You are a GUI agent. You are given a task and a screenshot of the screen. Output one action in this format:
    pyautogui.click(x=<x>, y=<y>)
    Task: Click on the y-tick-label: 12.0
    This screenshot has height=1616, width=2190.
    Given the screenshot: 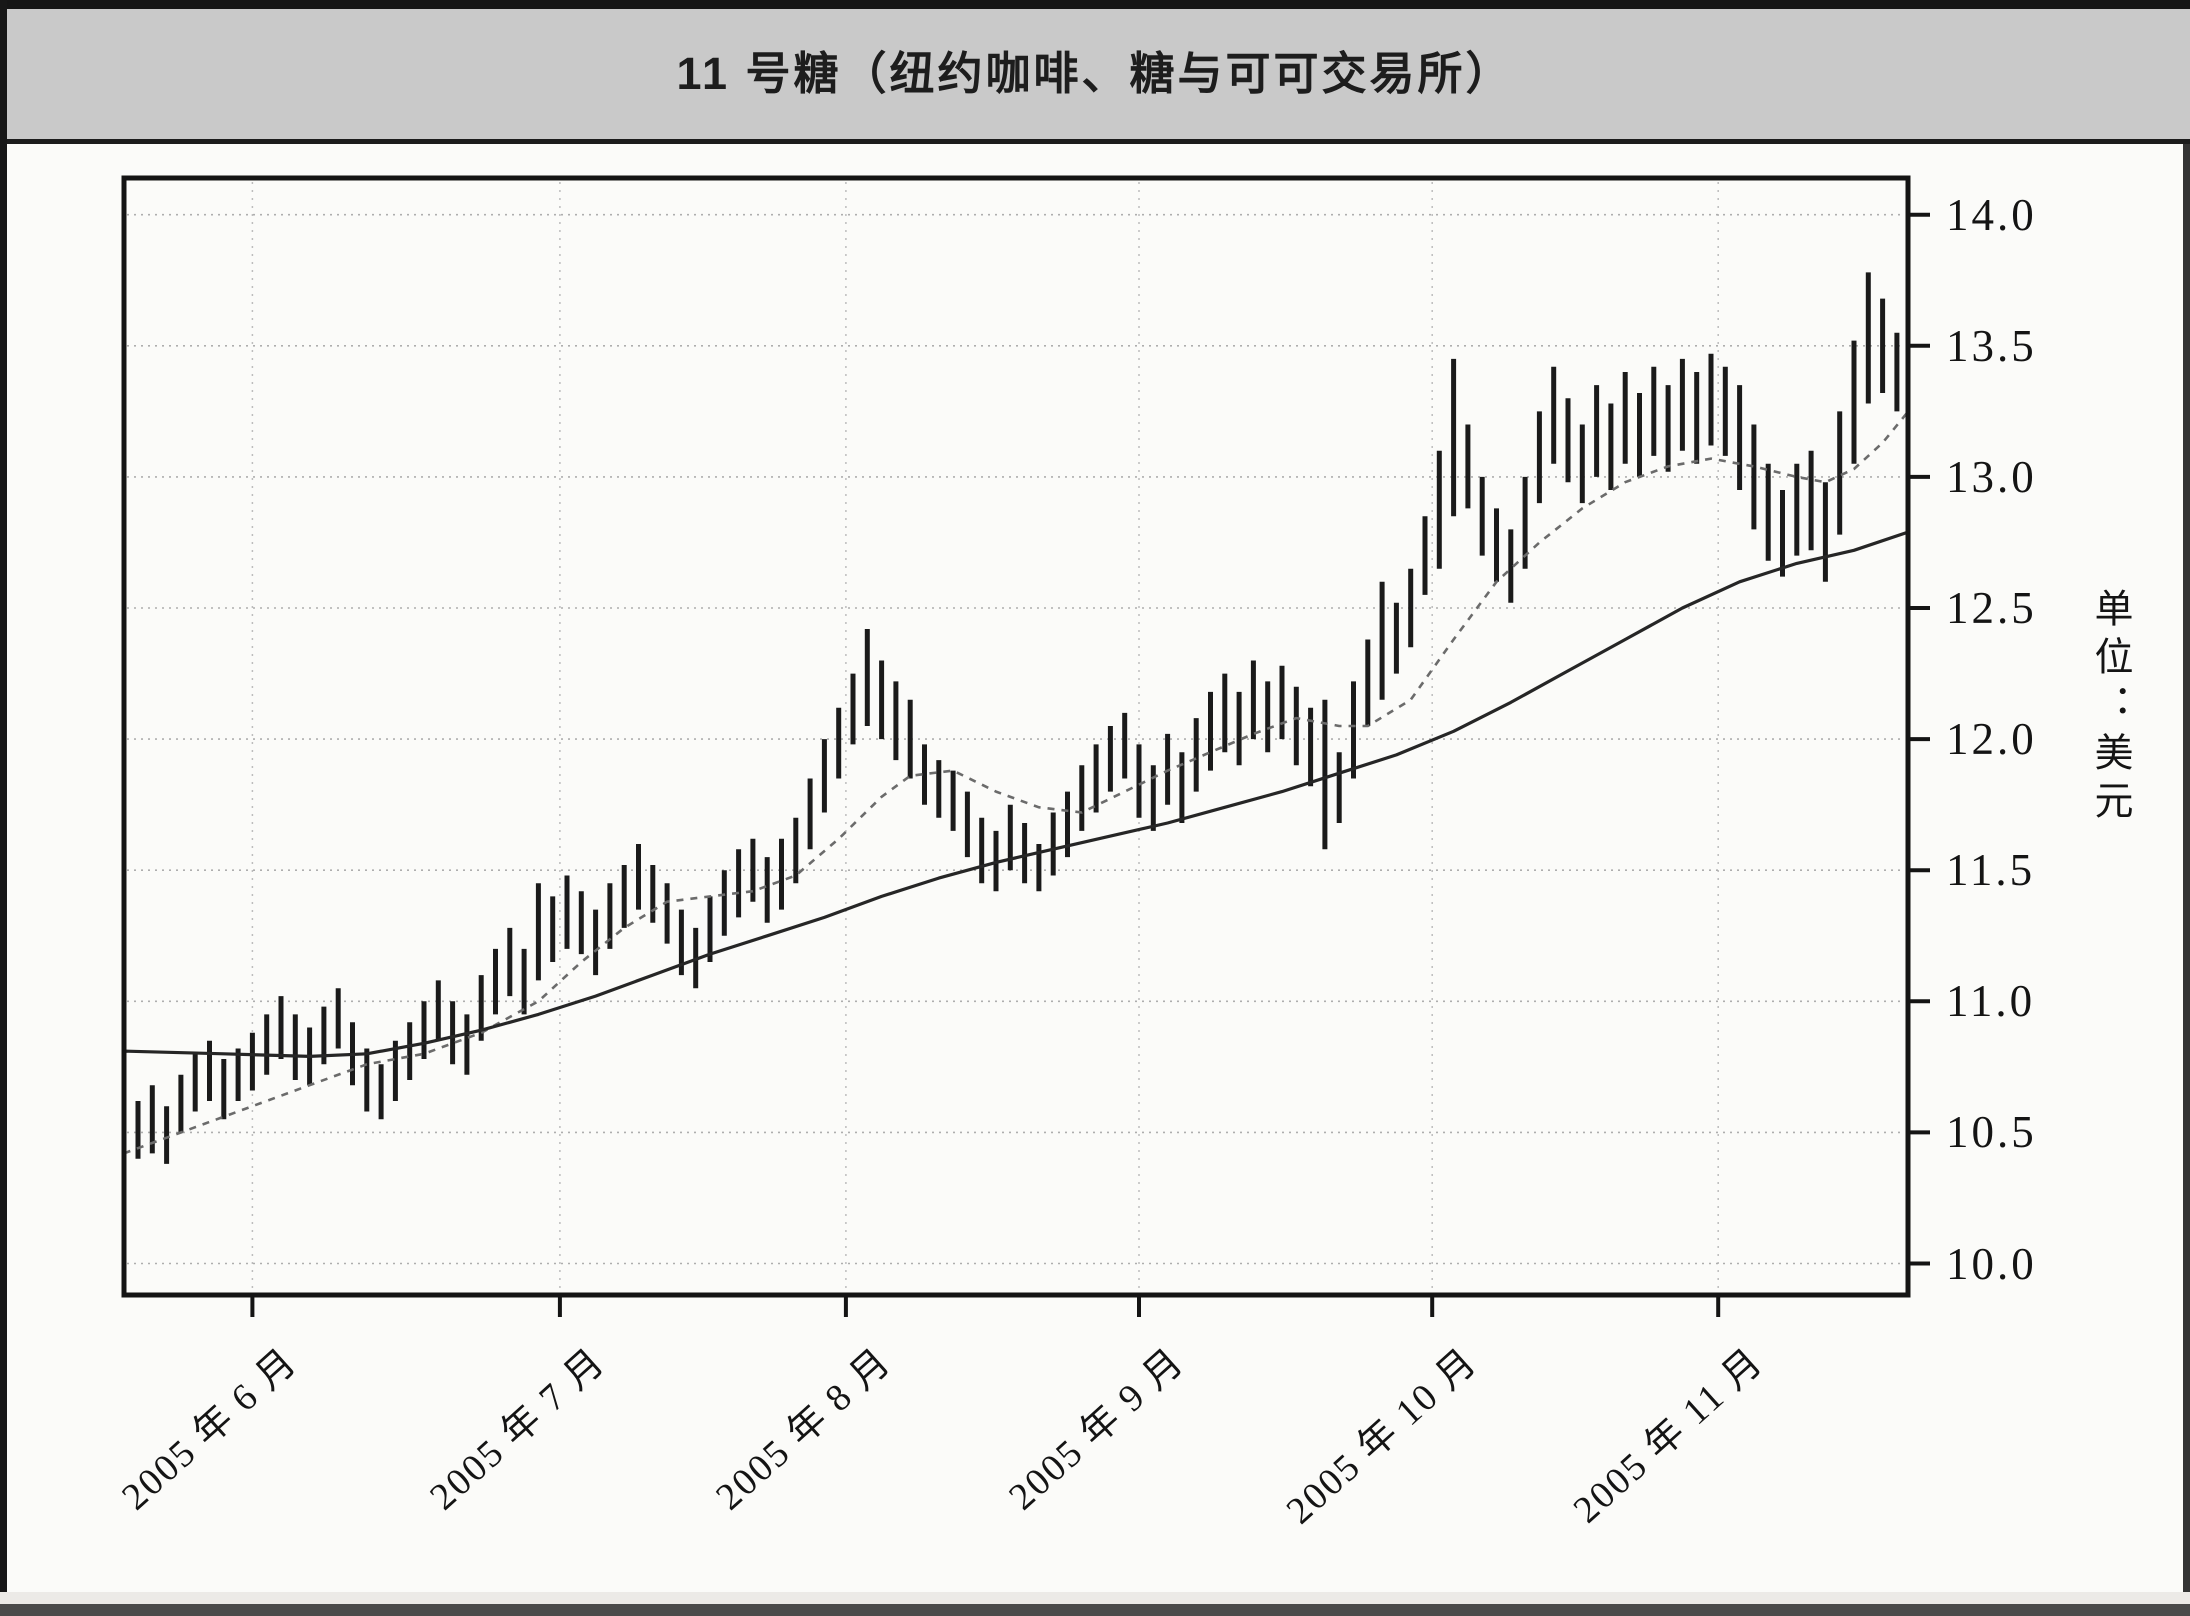 What is the action you would take?
    pyautogui.click(x=1991, y=739)
    